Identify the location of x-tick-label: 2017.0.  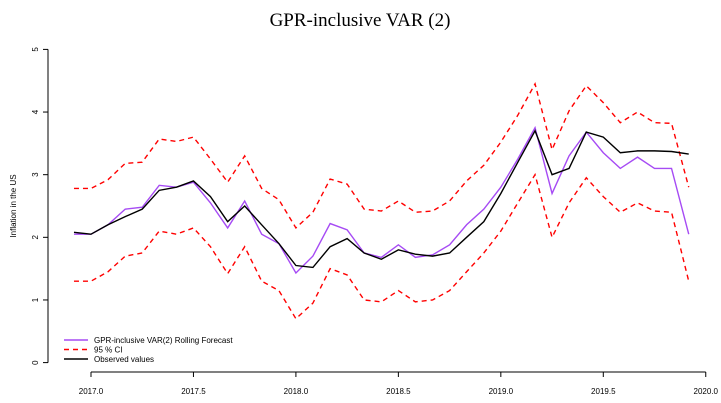
(91, 391).